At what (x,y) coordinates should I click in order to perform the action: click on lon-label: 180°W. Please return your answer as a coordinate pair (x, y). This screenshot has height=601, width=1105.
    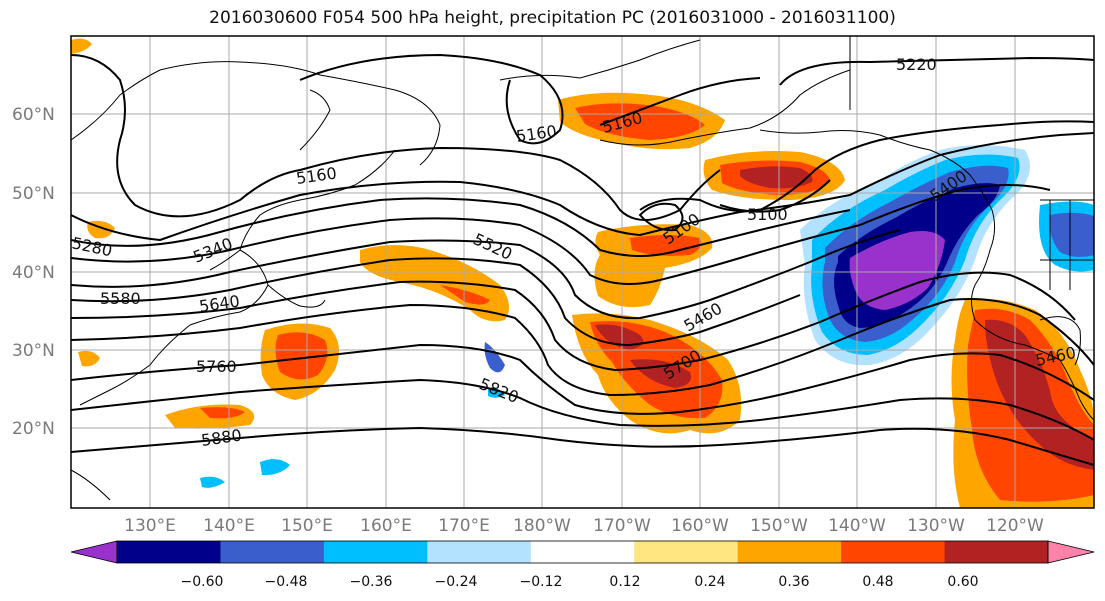
    Looking at the image, I should click on (542, 526).